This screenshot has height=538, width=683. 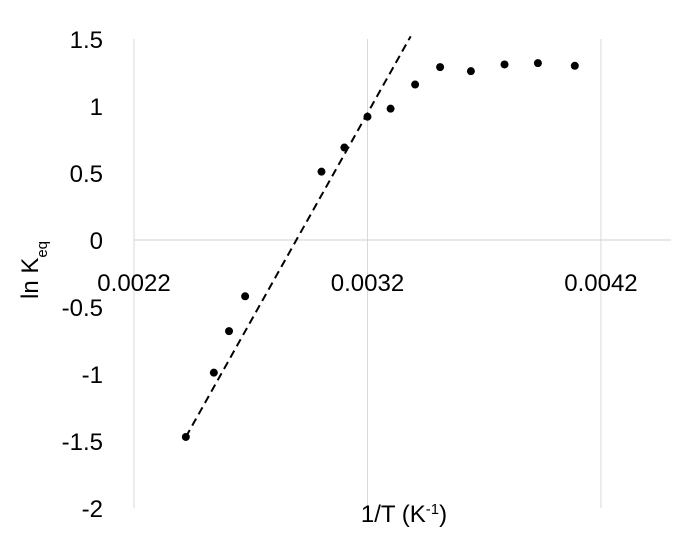 What do you see at coordinates (96, 107) in the screenshot?
I see `y-tick-label-1: 1` at bounding box center [96, 107].